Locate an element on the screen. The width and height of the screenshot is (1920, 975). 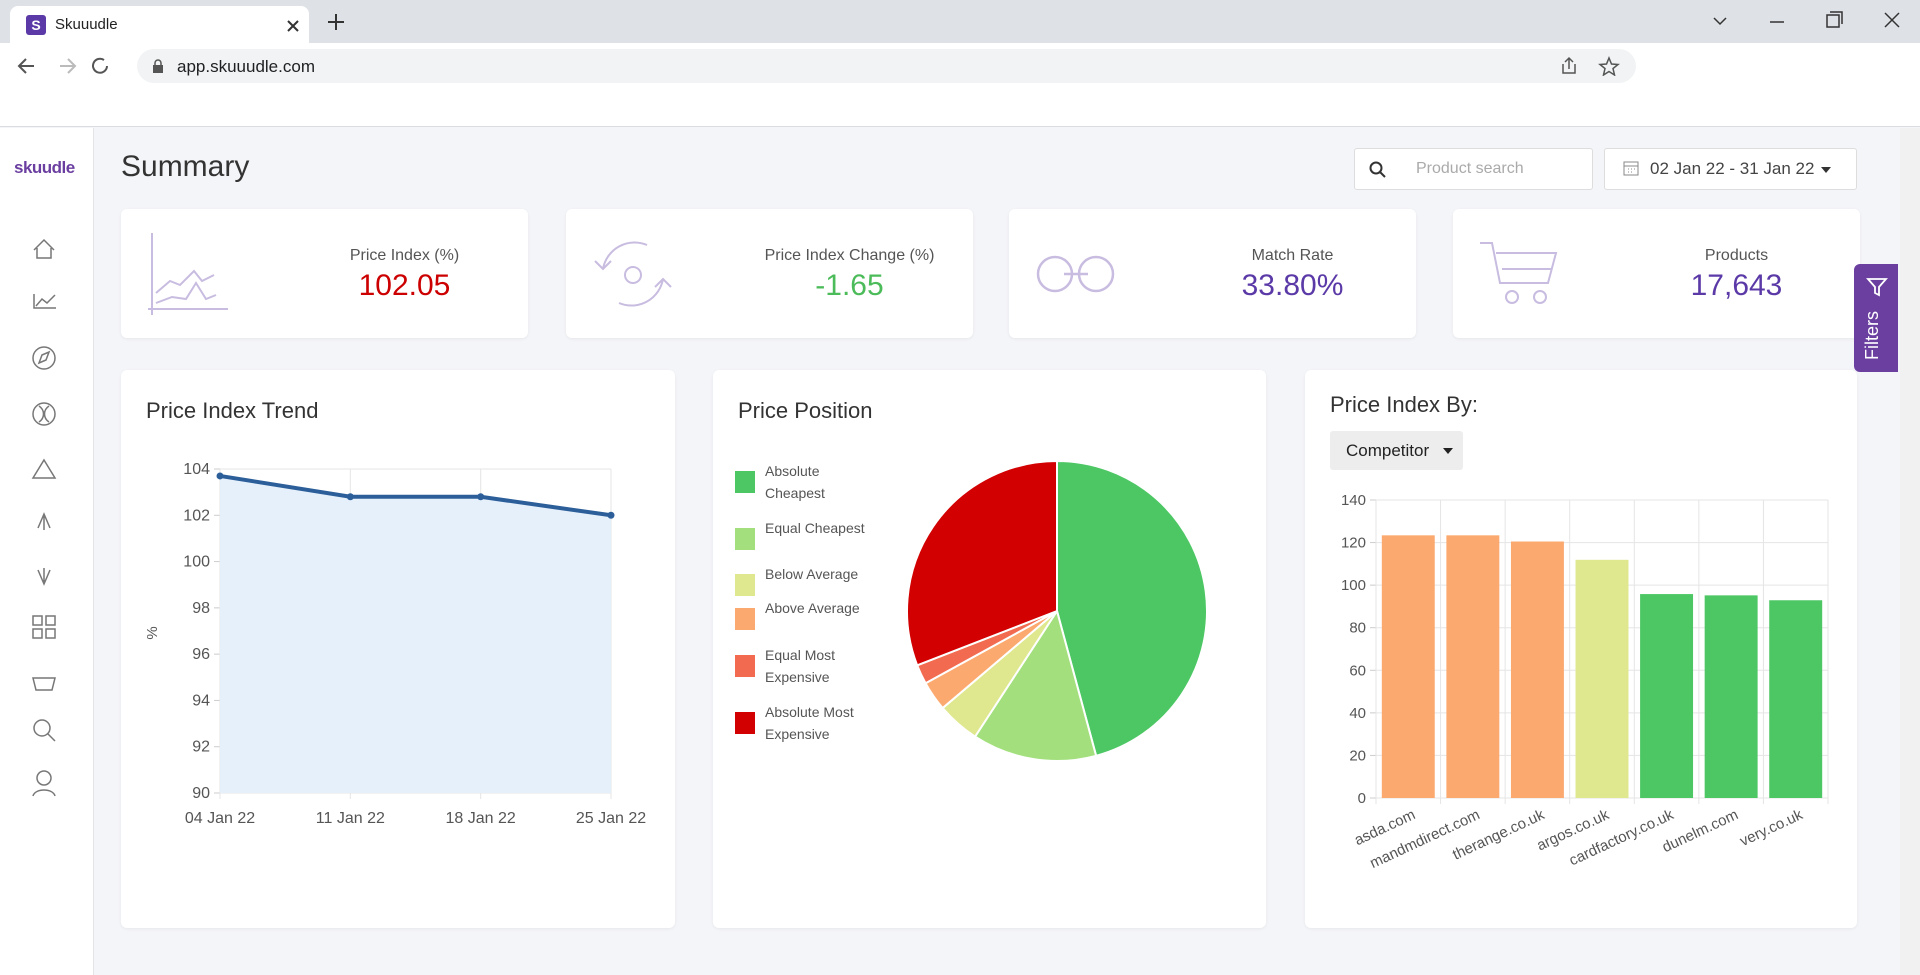
favicon: S is located at coordinates (36, 25).